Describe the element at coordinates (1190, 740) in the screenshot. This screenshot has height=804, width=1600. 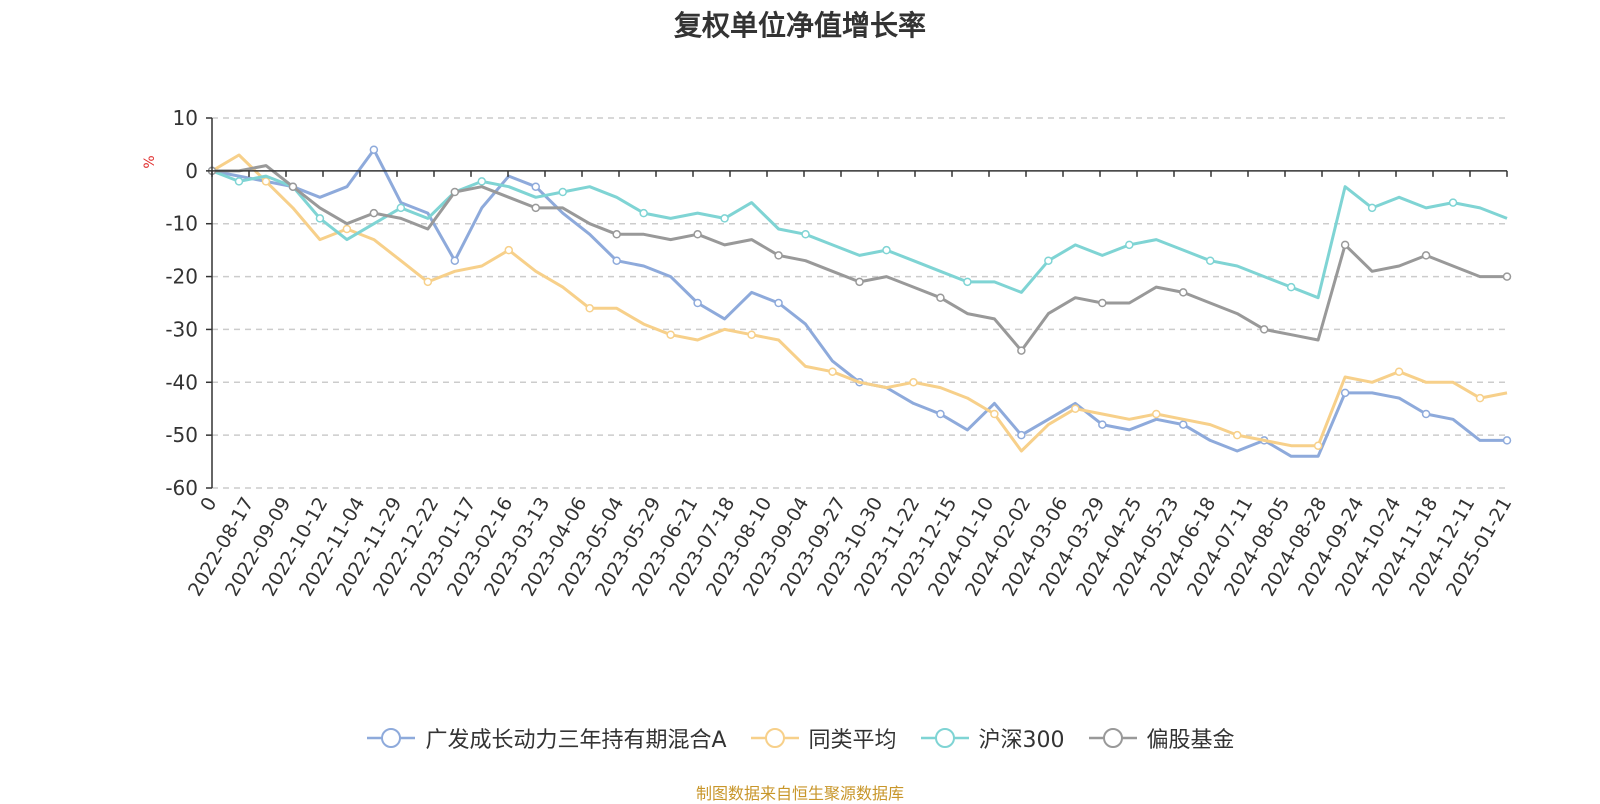
I see `legend-label: 偏股基金` at that location.